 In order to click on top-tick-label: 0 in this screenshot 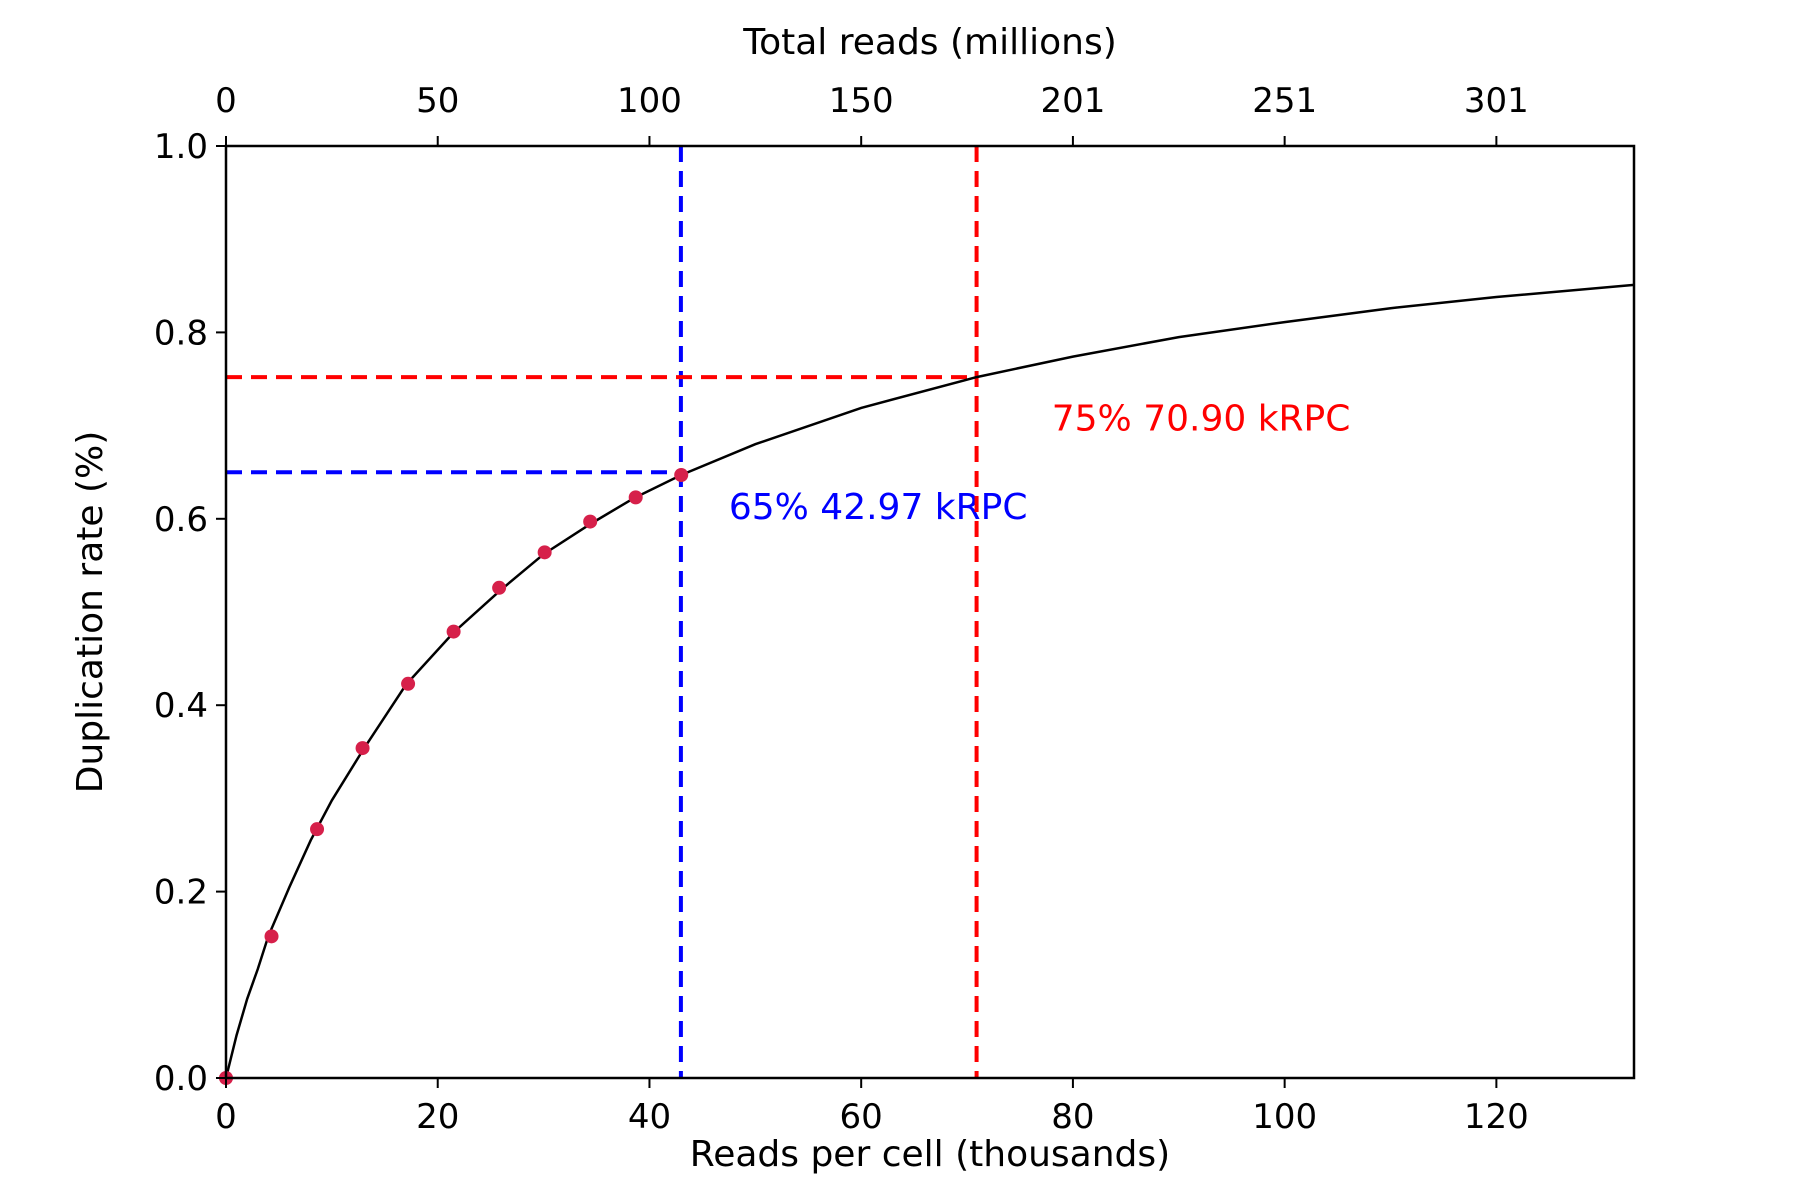, I will do `click(226, 101)`.